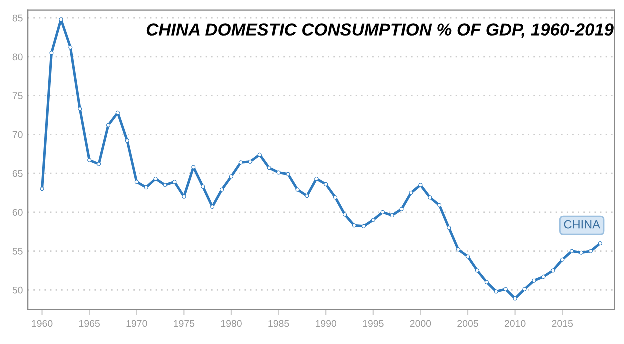  Describe the element at coordinates (17, 174) in the screenshot. I see `y-tick-label: 65` at that location.